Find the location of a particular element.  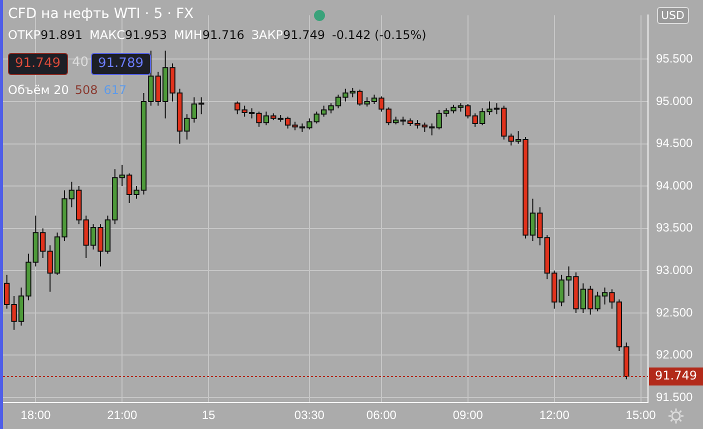

y-tick-label: 95.000 is located at coordinates (675, 101).